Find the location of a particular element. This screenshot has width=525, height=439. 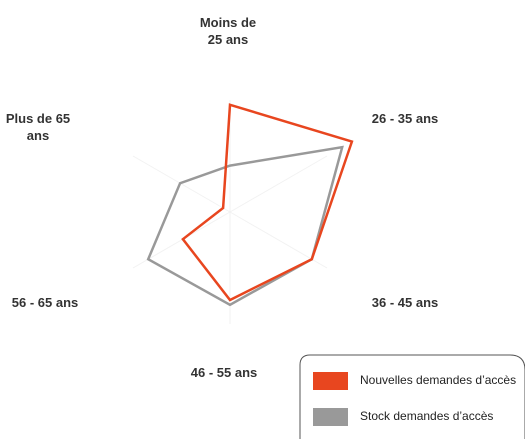

category-label: 56 - 65 ans is located at coordinates (45, 302).